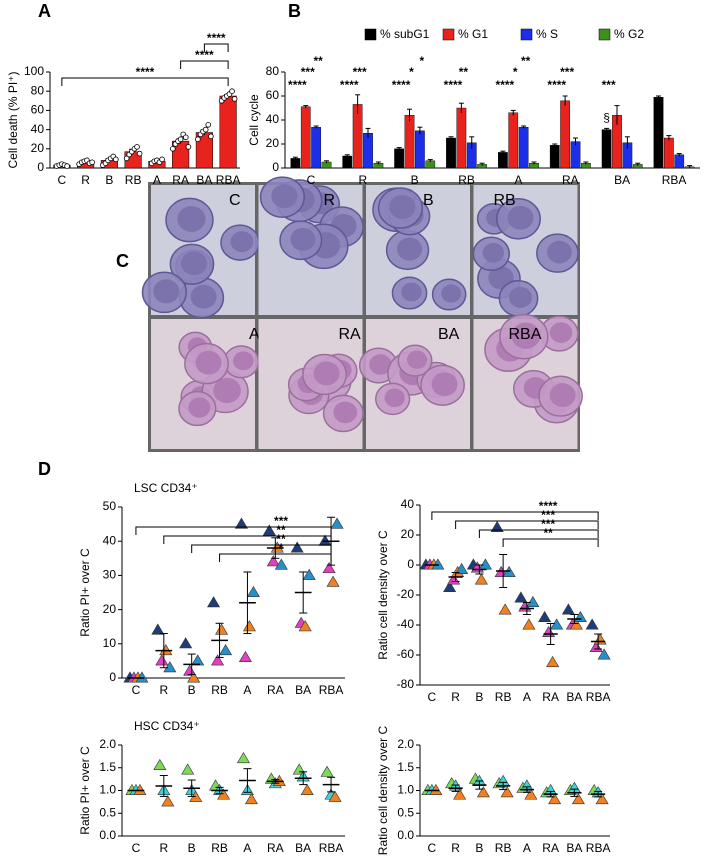  Describe the element at coordinates (13, 119) in the screenshot. I see `y-axis-label: Cell death (% PI⁺)` at that location.